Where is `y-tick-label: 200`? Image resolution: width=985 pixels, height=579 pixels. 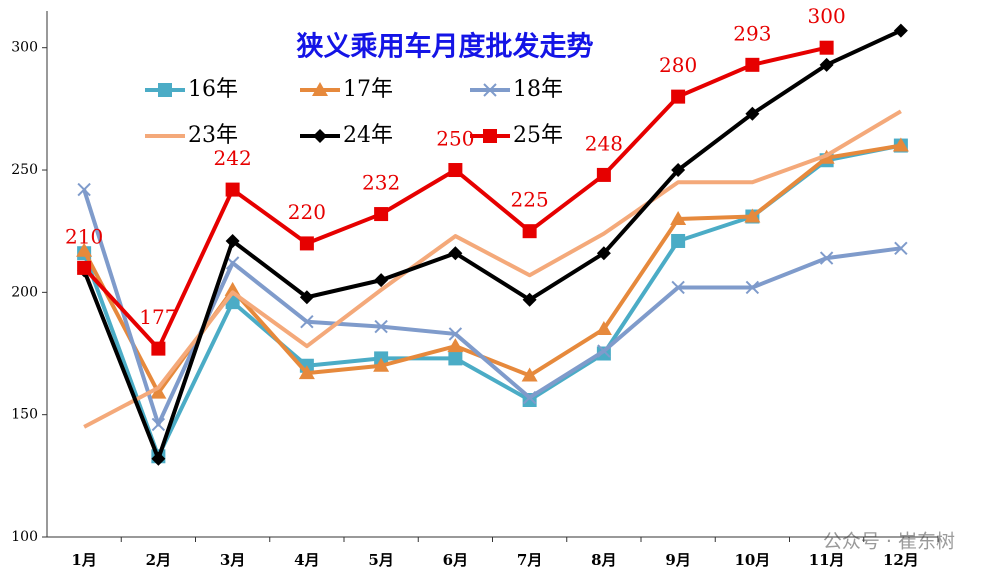 y-tick-label: 200 is located at coordinates (24, 292).